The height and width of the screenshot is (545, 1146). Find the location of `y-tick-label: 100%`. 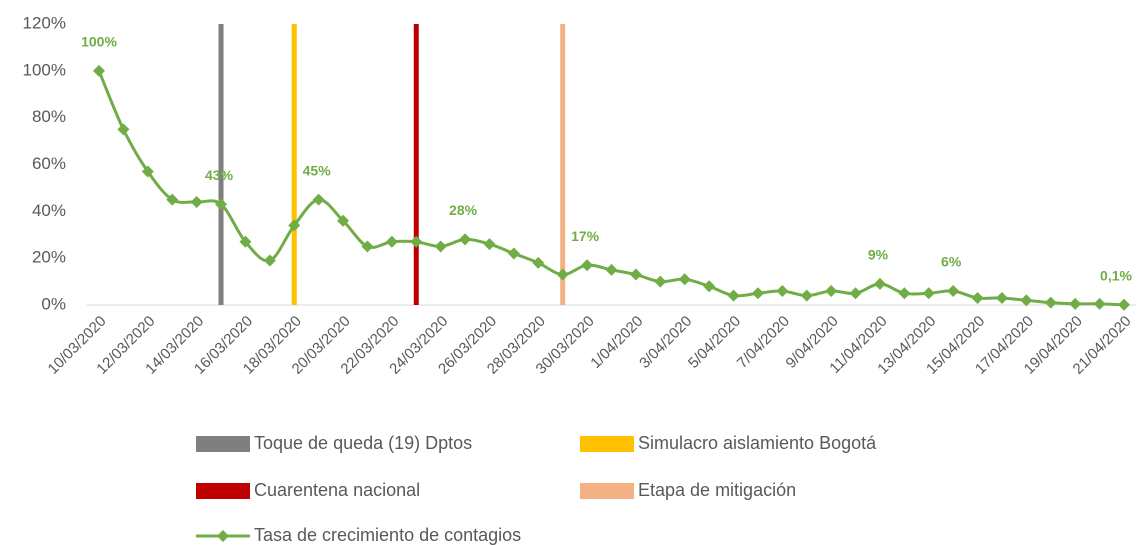

y-tick-label: 100% is located at coordinates (44, 69).